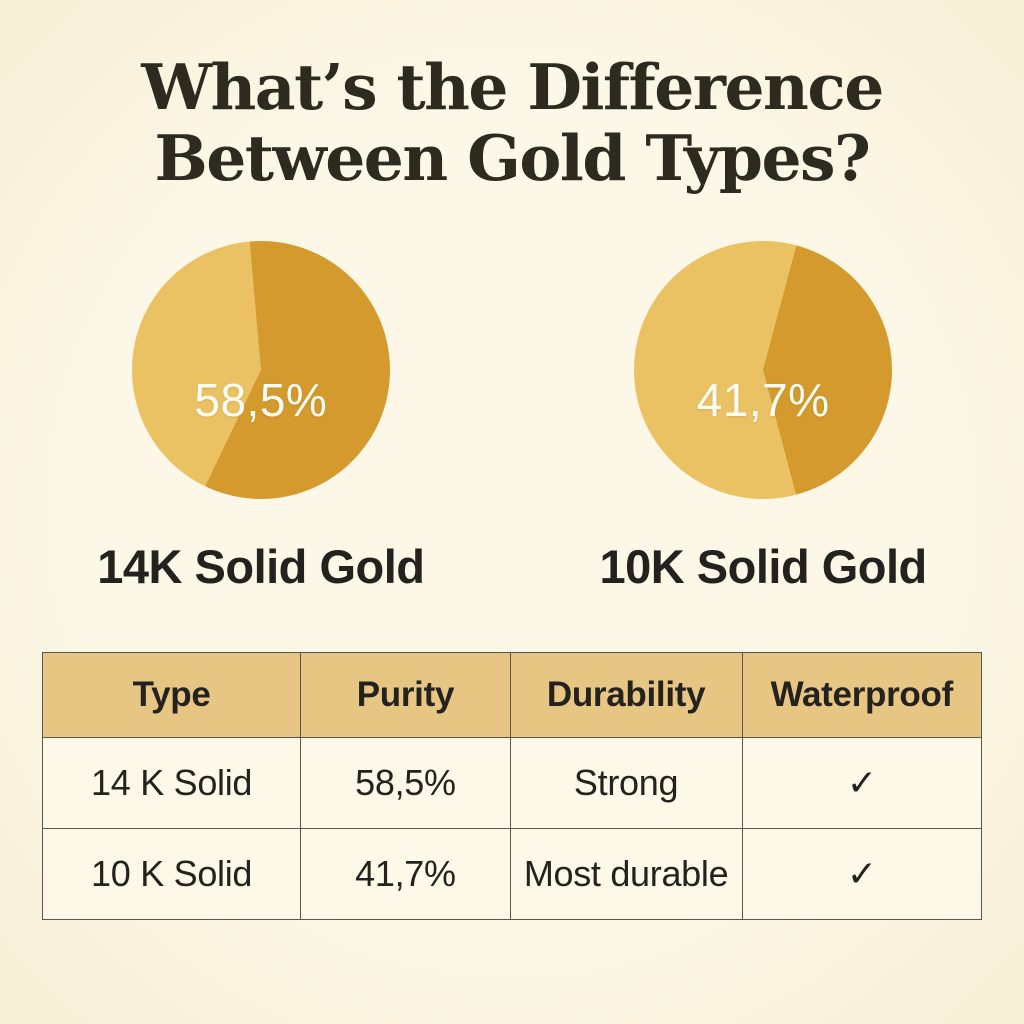  I want to click on cell-durability-14k: Strong, so click(626, 783).